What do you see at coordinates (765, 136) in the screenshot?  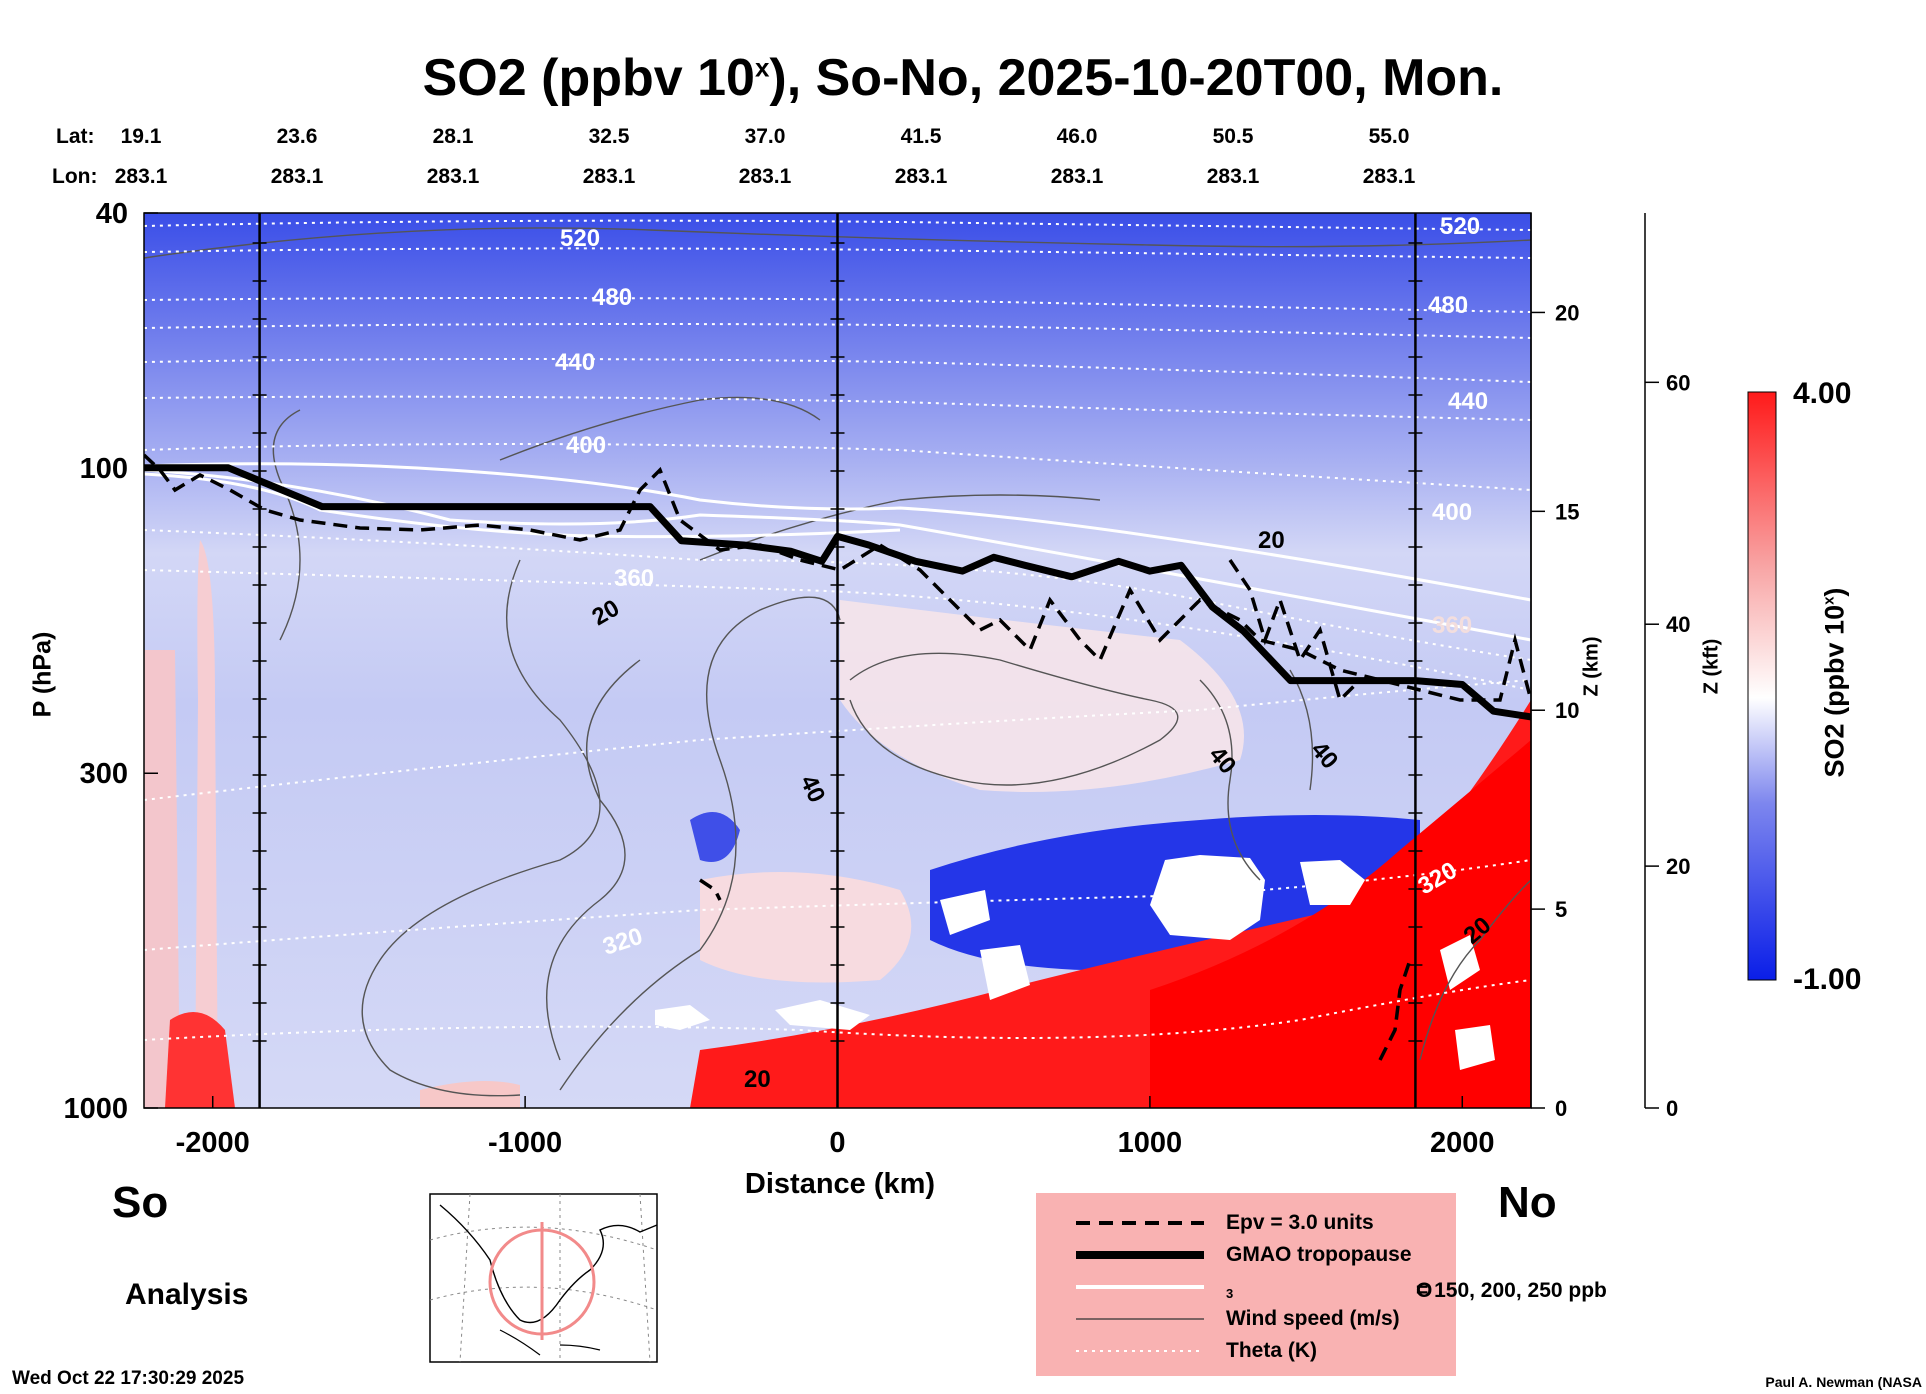 I see `lat-value: 37.0` at bounding box center [765, 136].